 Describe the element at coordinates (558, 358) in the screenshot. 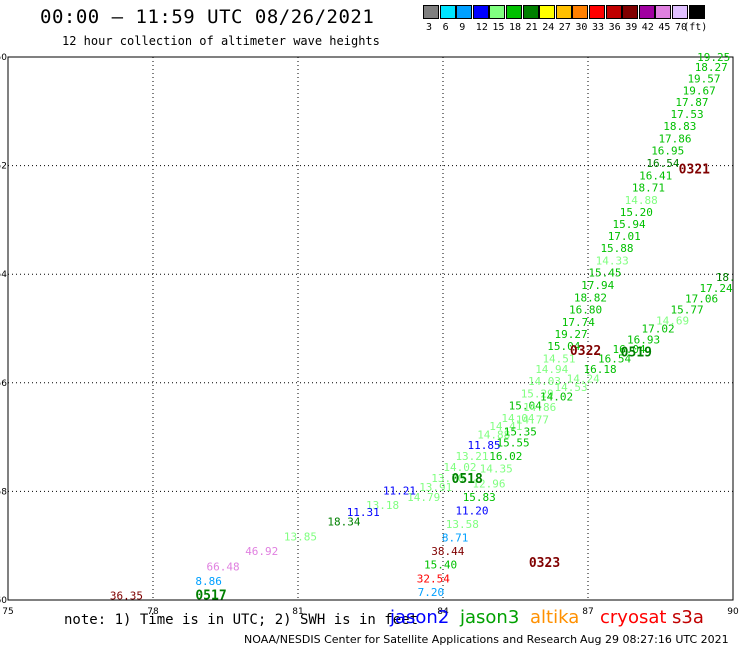

I see `wave-height-reading: 14.51` at that location.